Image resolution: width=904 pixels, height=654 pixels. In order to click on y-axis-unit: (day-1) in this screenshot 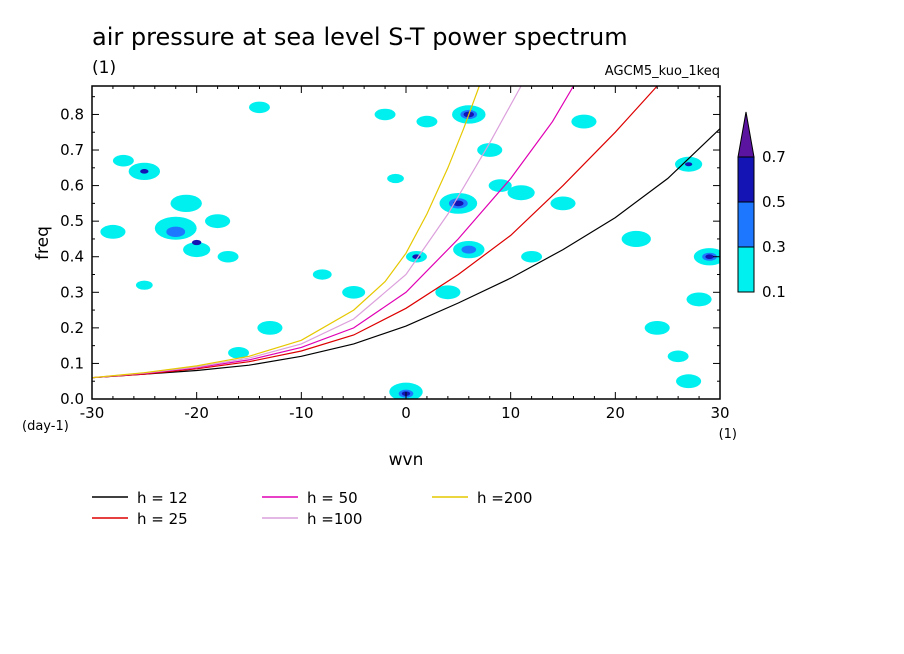, I will do `click(45, 426)`.